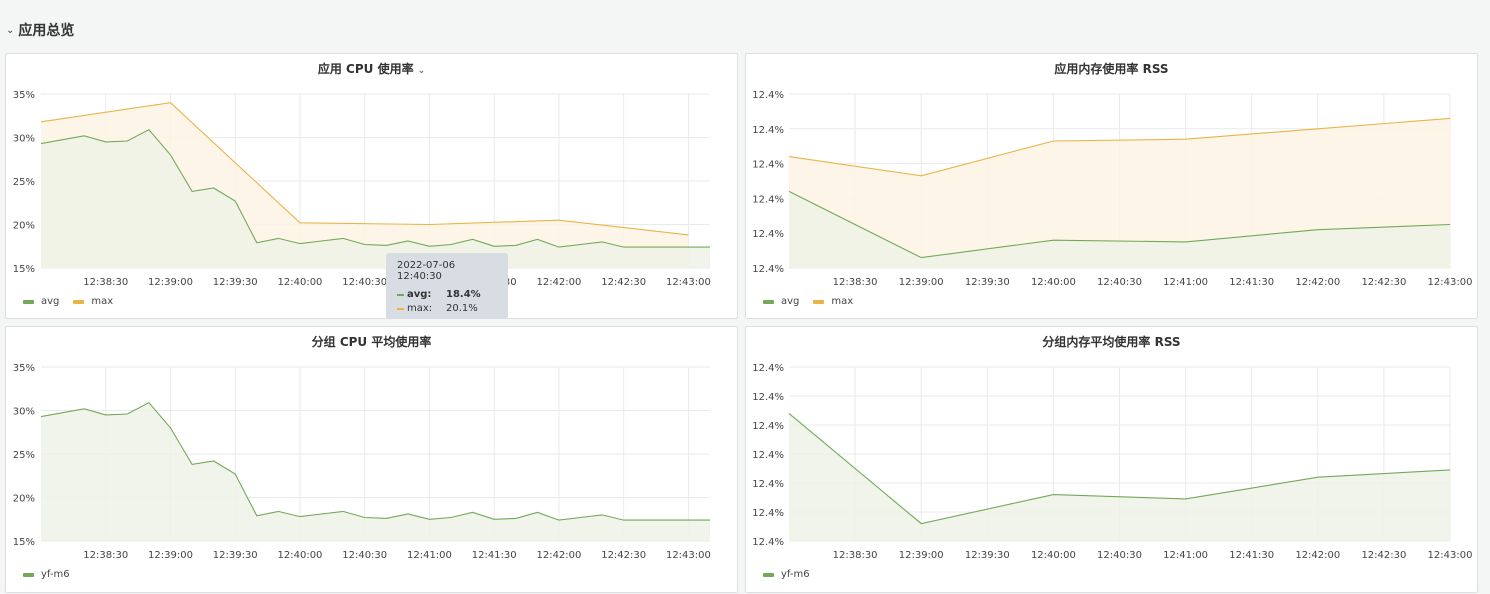 The height and width of the screenshot is (594, 1490). I want to click on panel-title: 分组内存平均使用率 RSS, so click(1111, 341).